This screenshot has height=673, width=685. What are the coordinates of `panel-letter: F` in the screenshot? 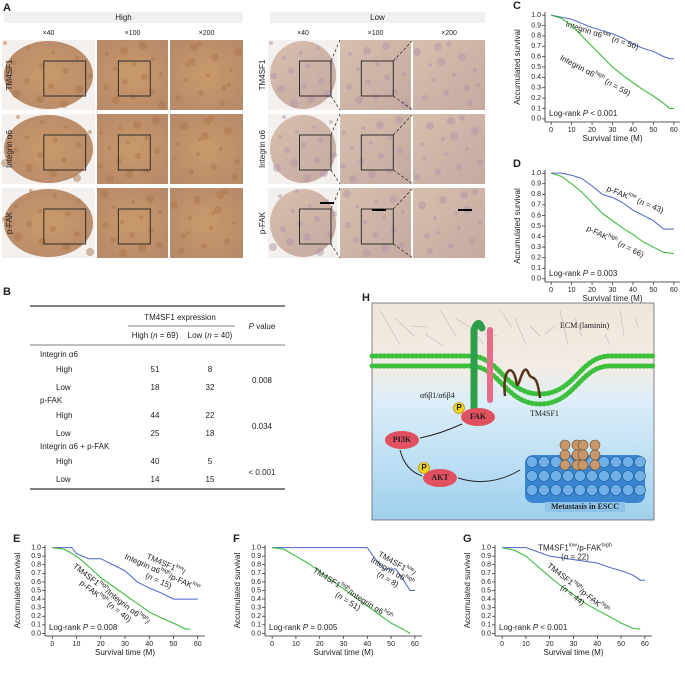 It's located at (236, 539).